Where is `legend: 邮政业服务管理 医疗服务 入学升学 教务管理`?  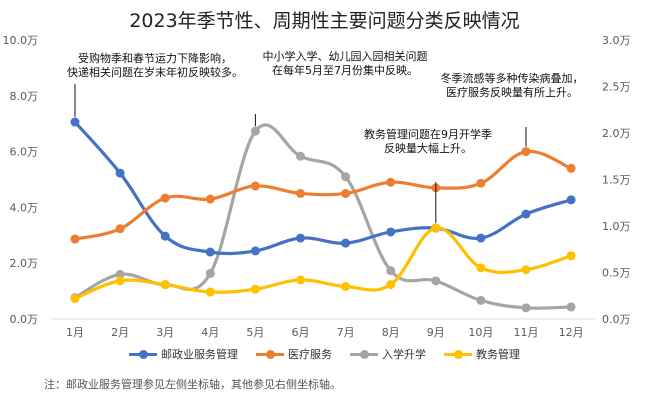
legend: 邮政业服务管理 医疗服务 入学升学 教务管理 is located at coordinates (324, 354).